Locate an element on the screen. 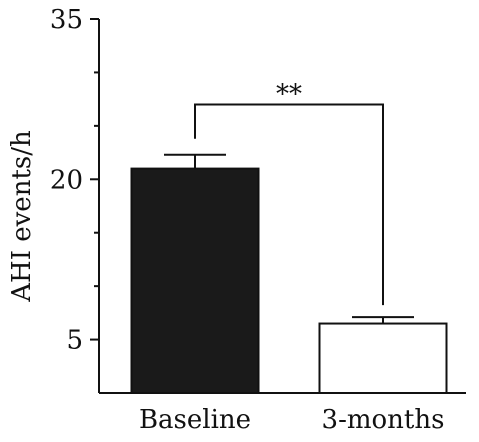  x-axis: Baseline 3-months is located at coordinates (282, 413).